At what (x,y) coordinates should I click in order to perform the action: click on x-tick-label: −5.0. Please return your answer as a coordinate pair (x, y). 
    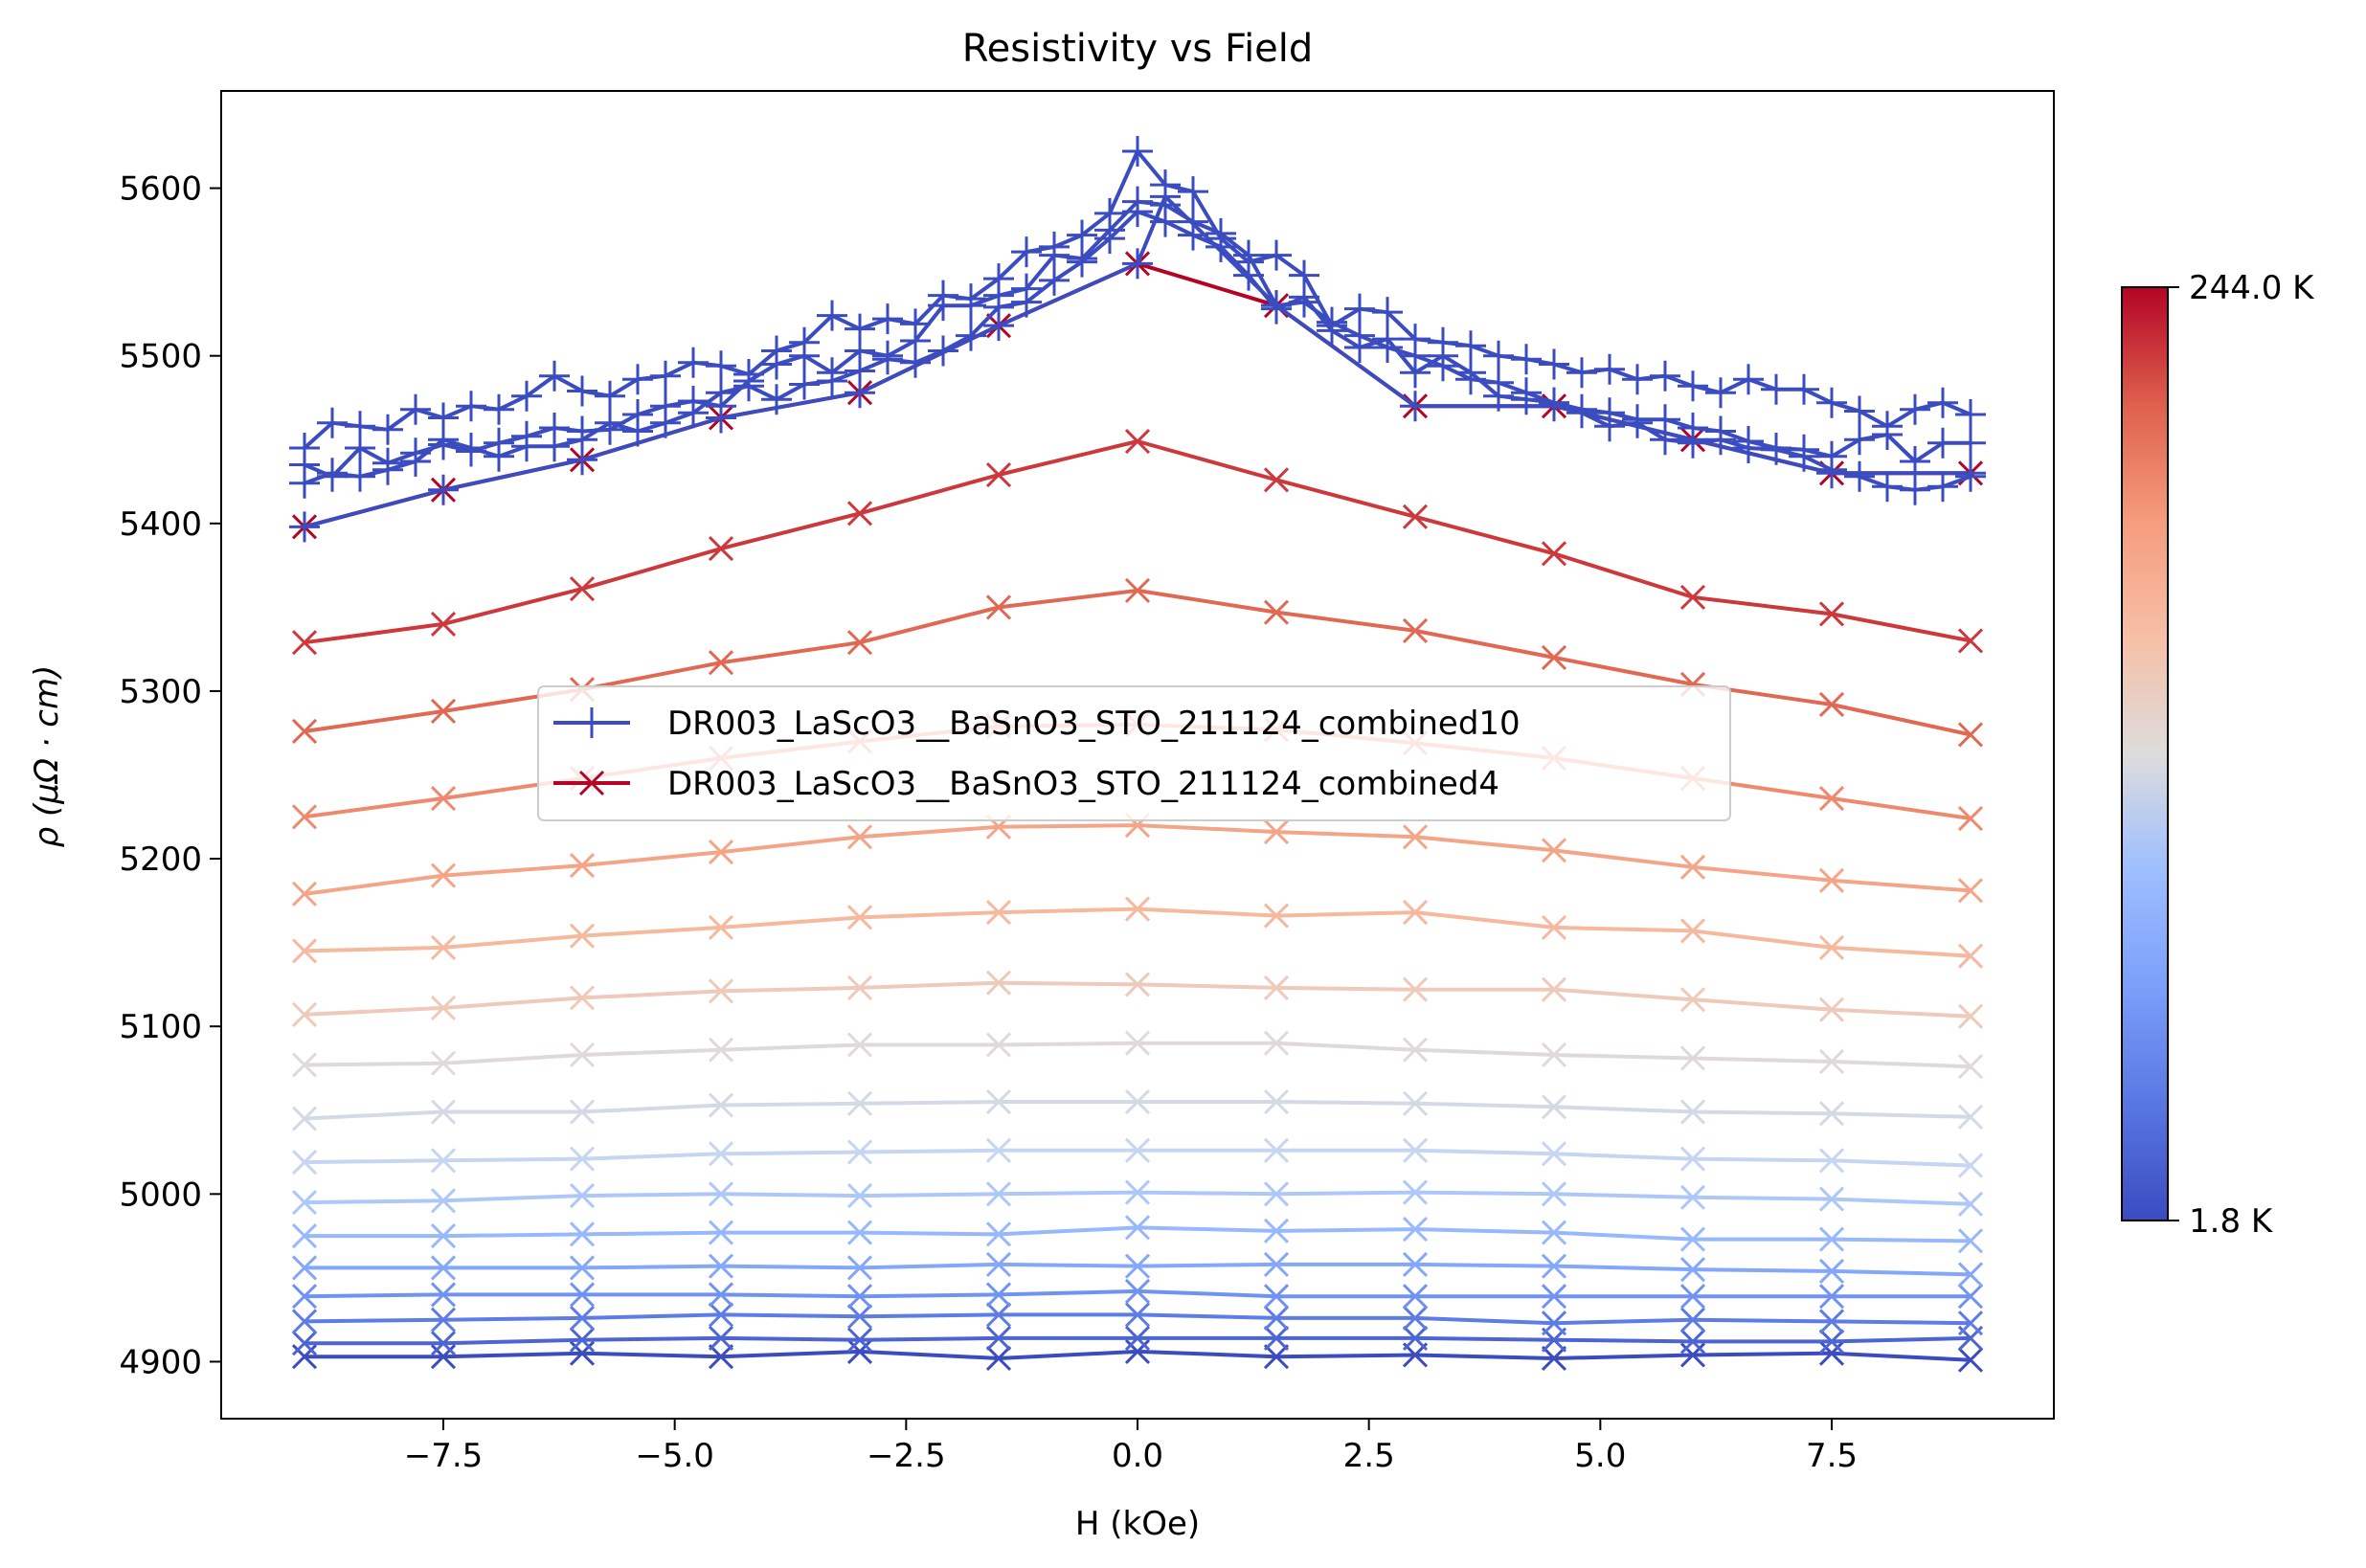
    Looking at the image, I should click on (674, 1456).